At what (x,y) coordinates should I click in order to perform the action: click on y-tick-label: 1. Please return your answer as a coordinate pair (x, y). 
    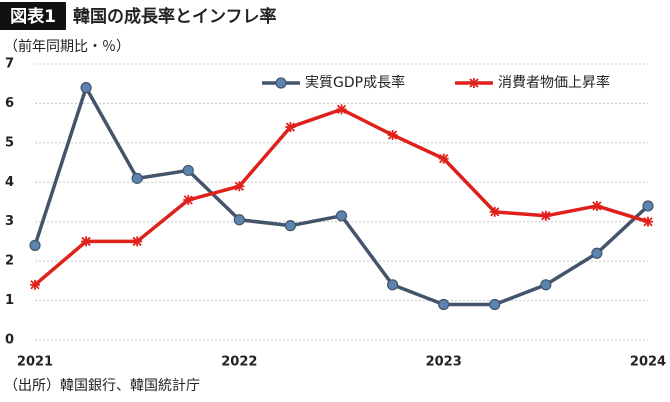
    Looking at the image, I should click on (9, 300).